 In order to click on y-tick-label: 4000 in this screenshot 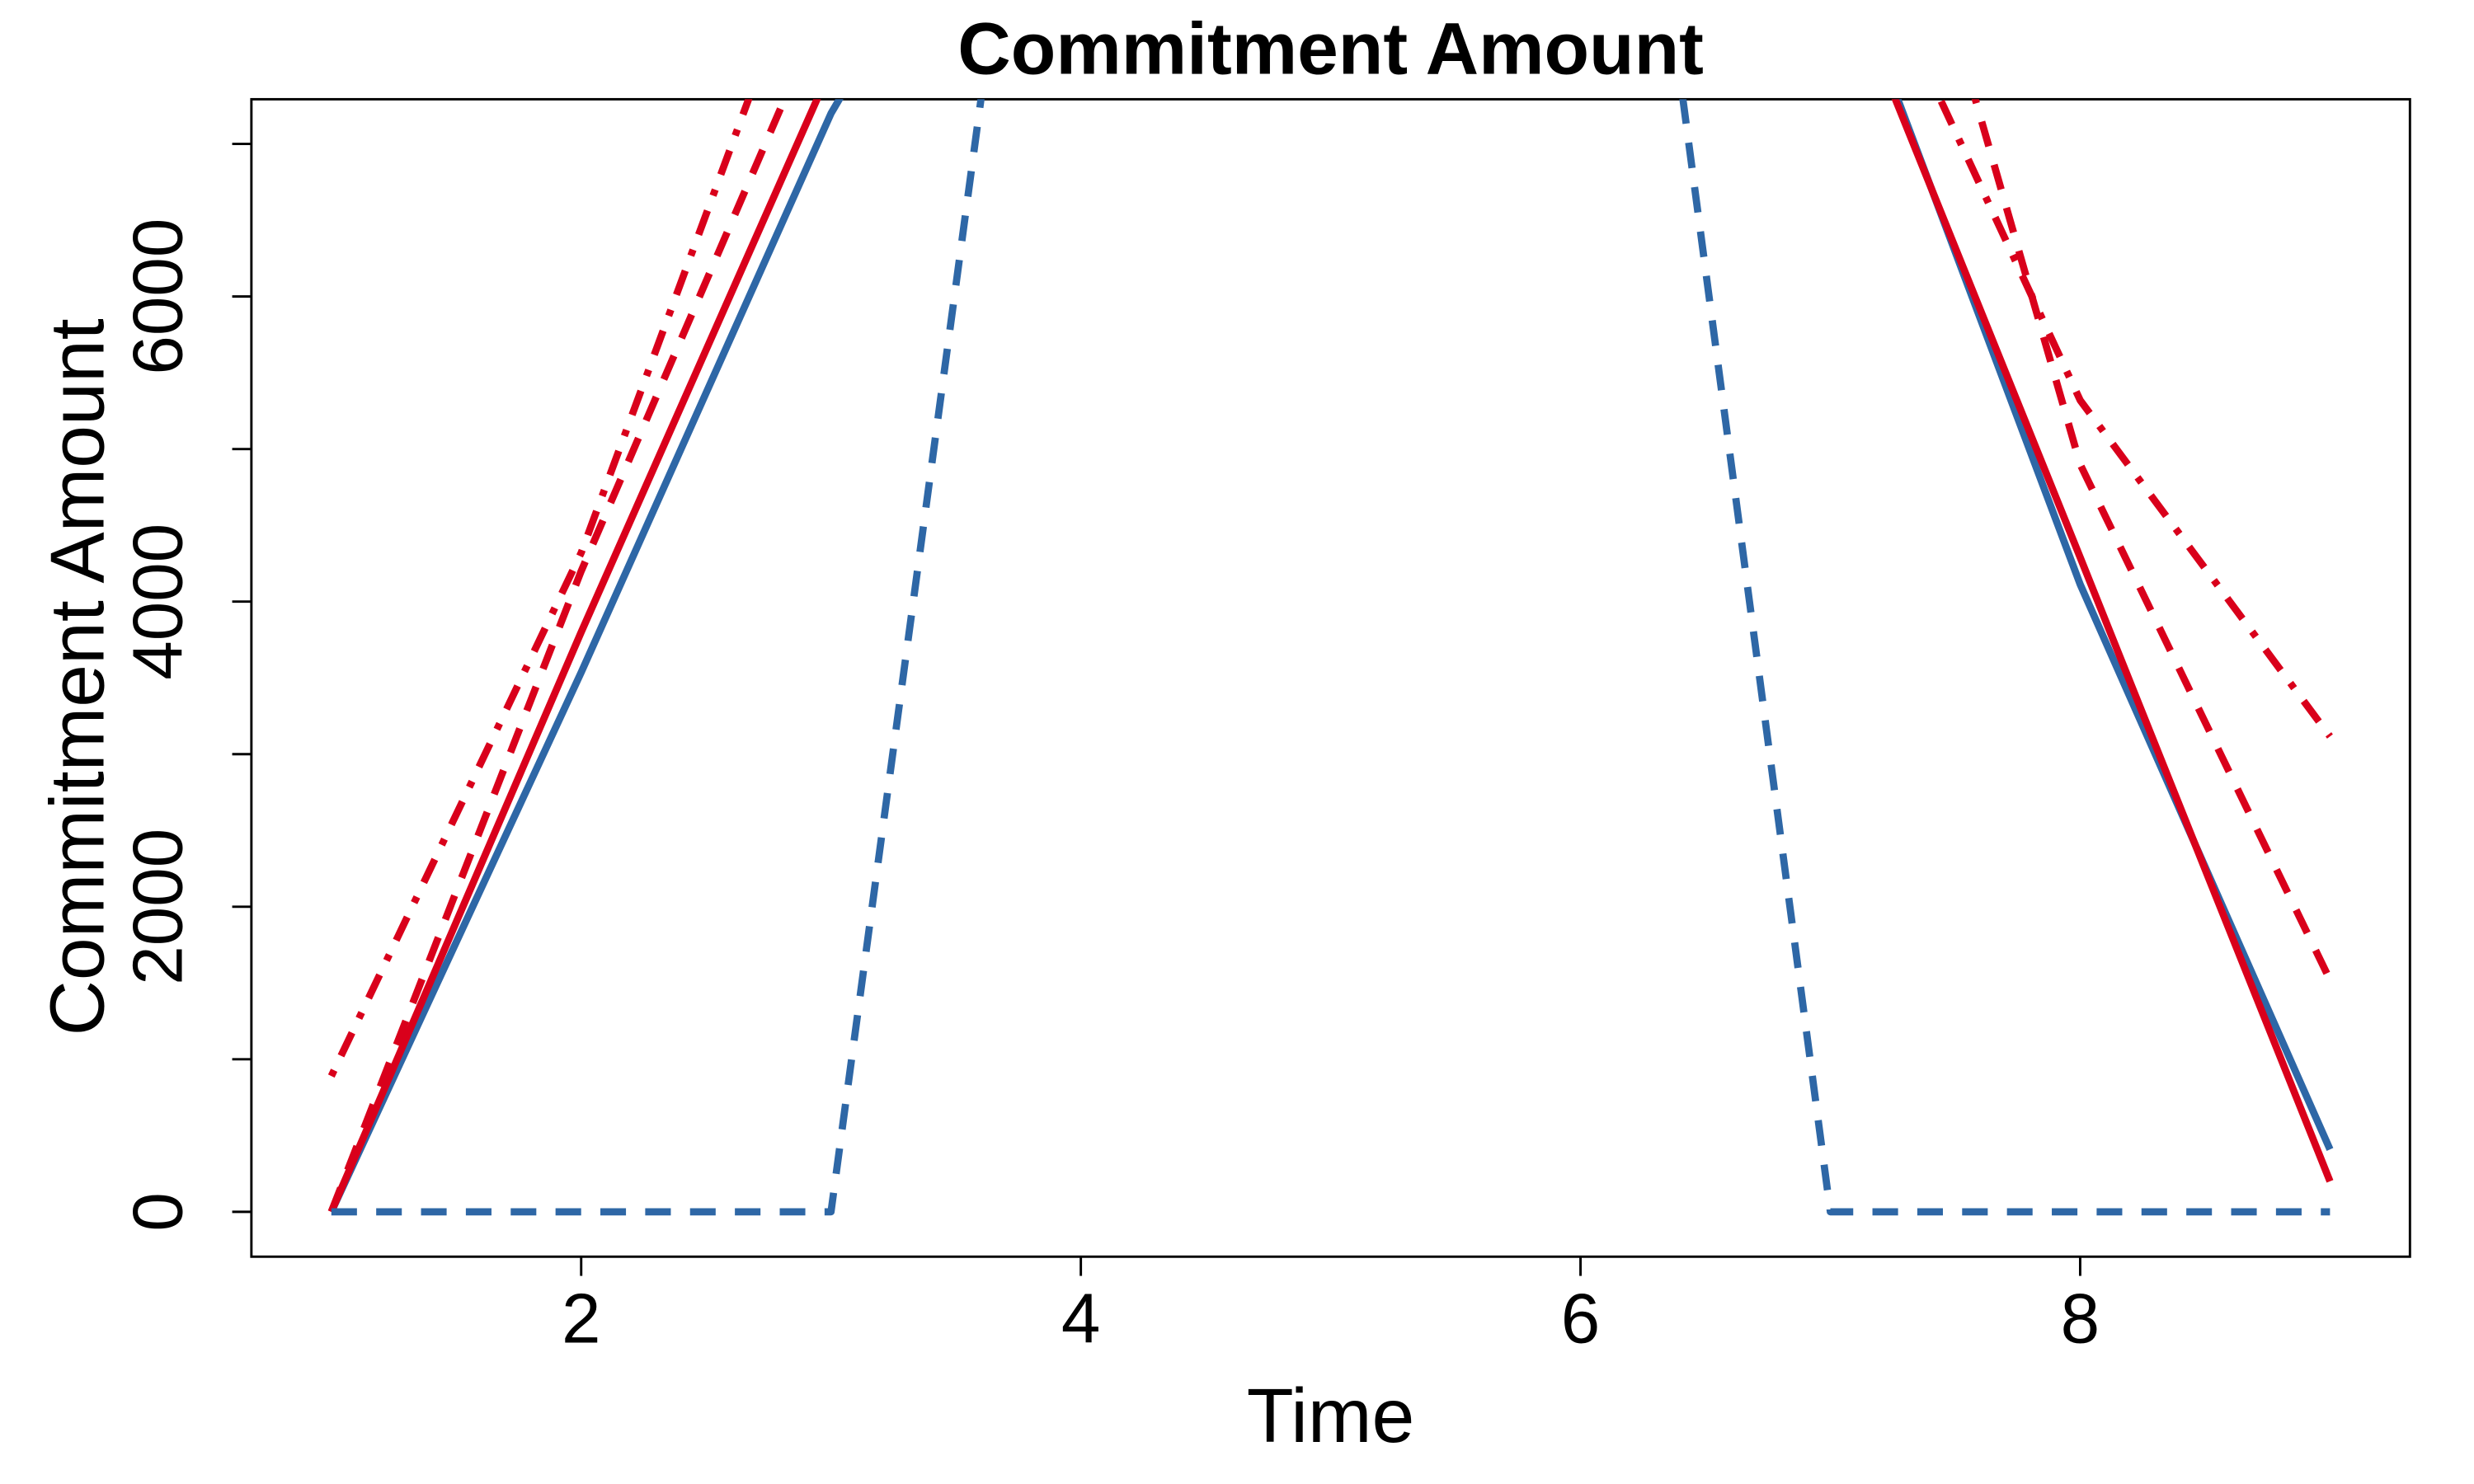, I will do `click(159, 602)`.